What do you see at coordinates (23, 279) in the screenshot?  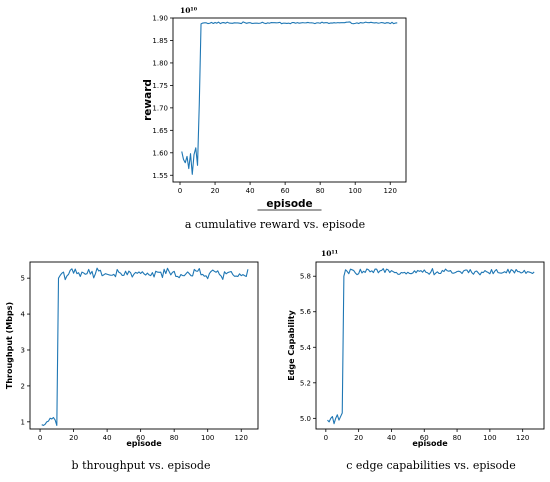 I see `y-tick-label: 5` at bounding box center [23, 279].